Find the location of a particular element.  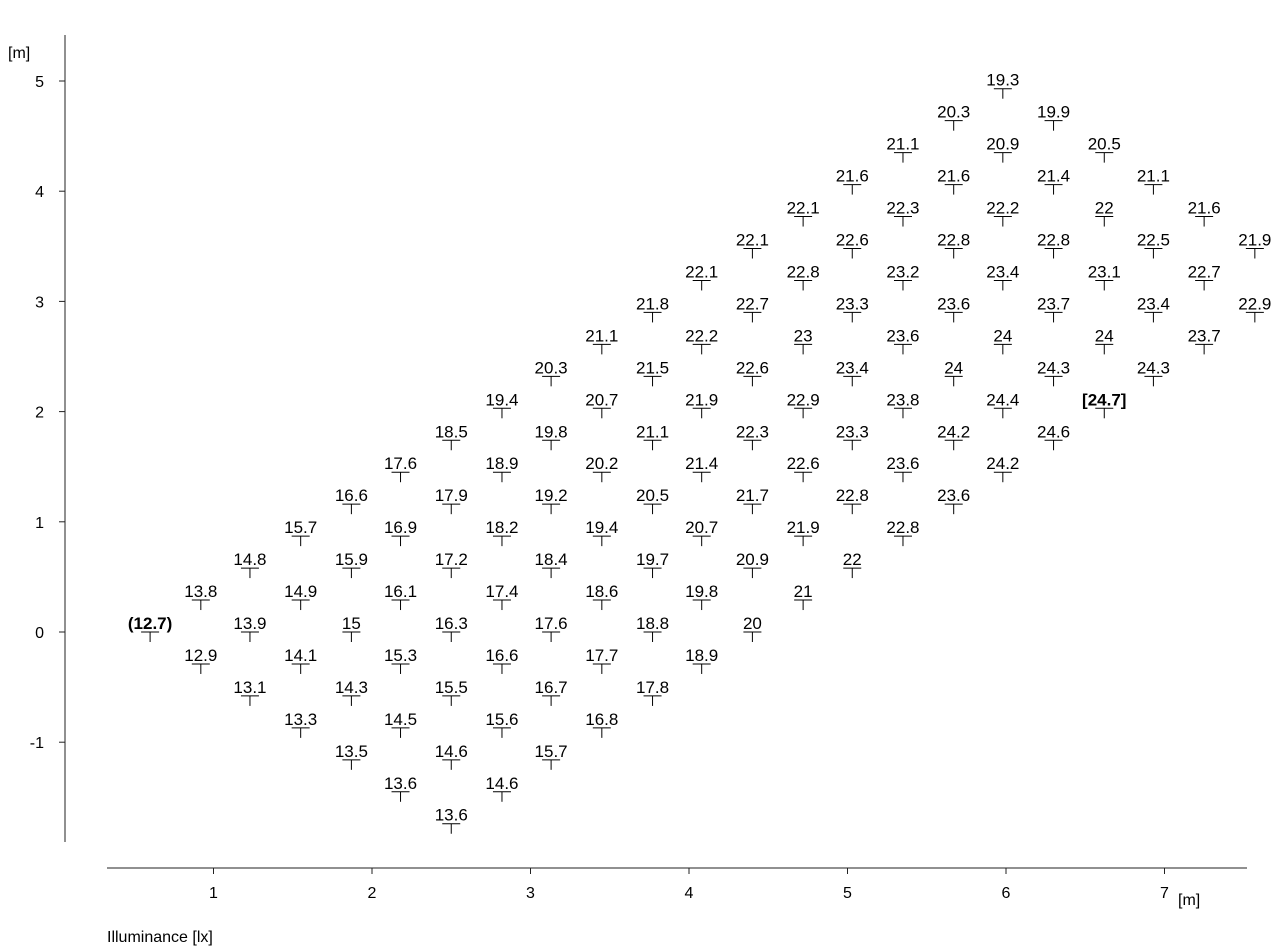

point-value-label: 21.7 is located at coordinates (752, 495).